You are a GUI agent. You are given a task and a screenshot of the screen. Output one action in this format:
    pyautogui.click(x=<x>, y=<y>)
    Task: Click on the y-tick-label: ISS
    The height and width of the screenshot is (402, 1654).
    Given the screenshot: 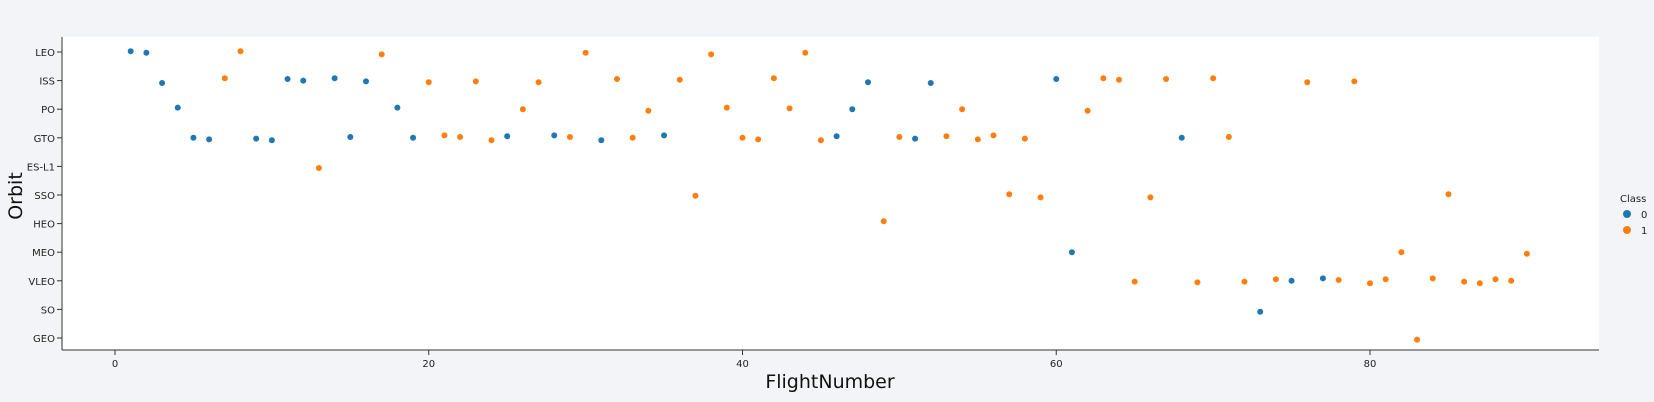 What is the action you would take?
    pyautogui.click(x=47, y=82)
    